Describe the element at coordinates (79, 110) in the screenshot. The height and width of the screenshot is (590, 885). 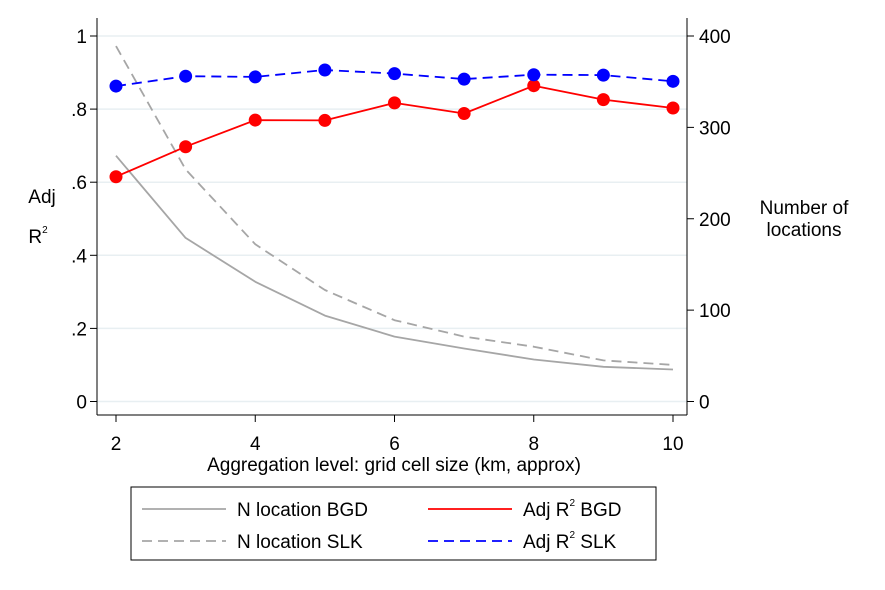
I see `y-left-tick-label-4: .8` at that location.